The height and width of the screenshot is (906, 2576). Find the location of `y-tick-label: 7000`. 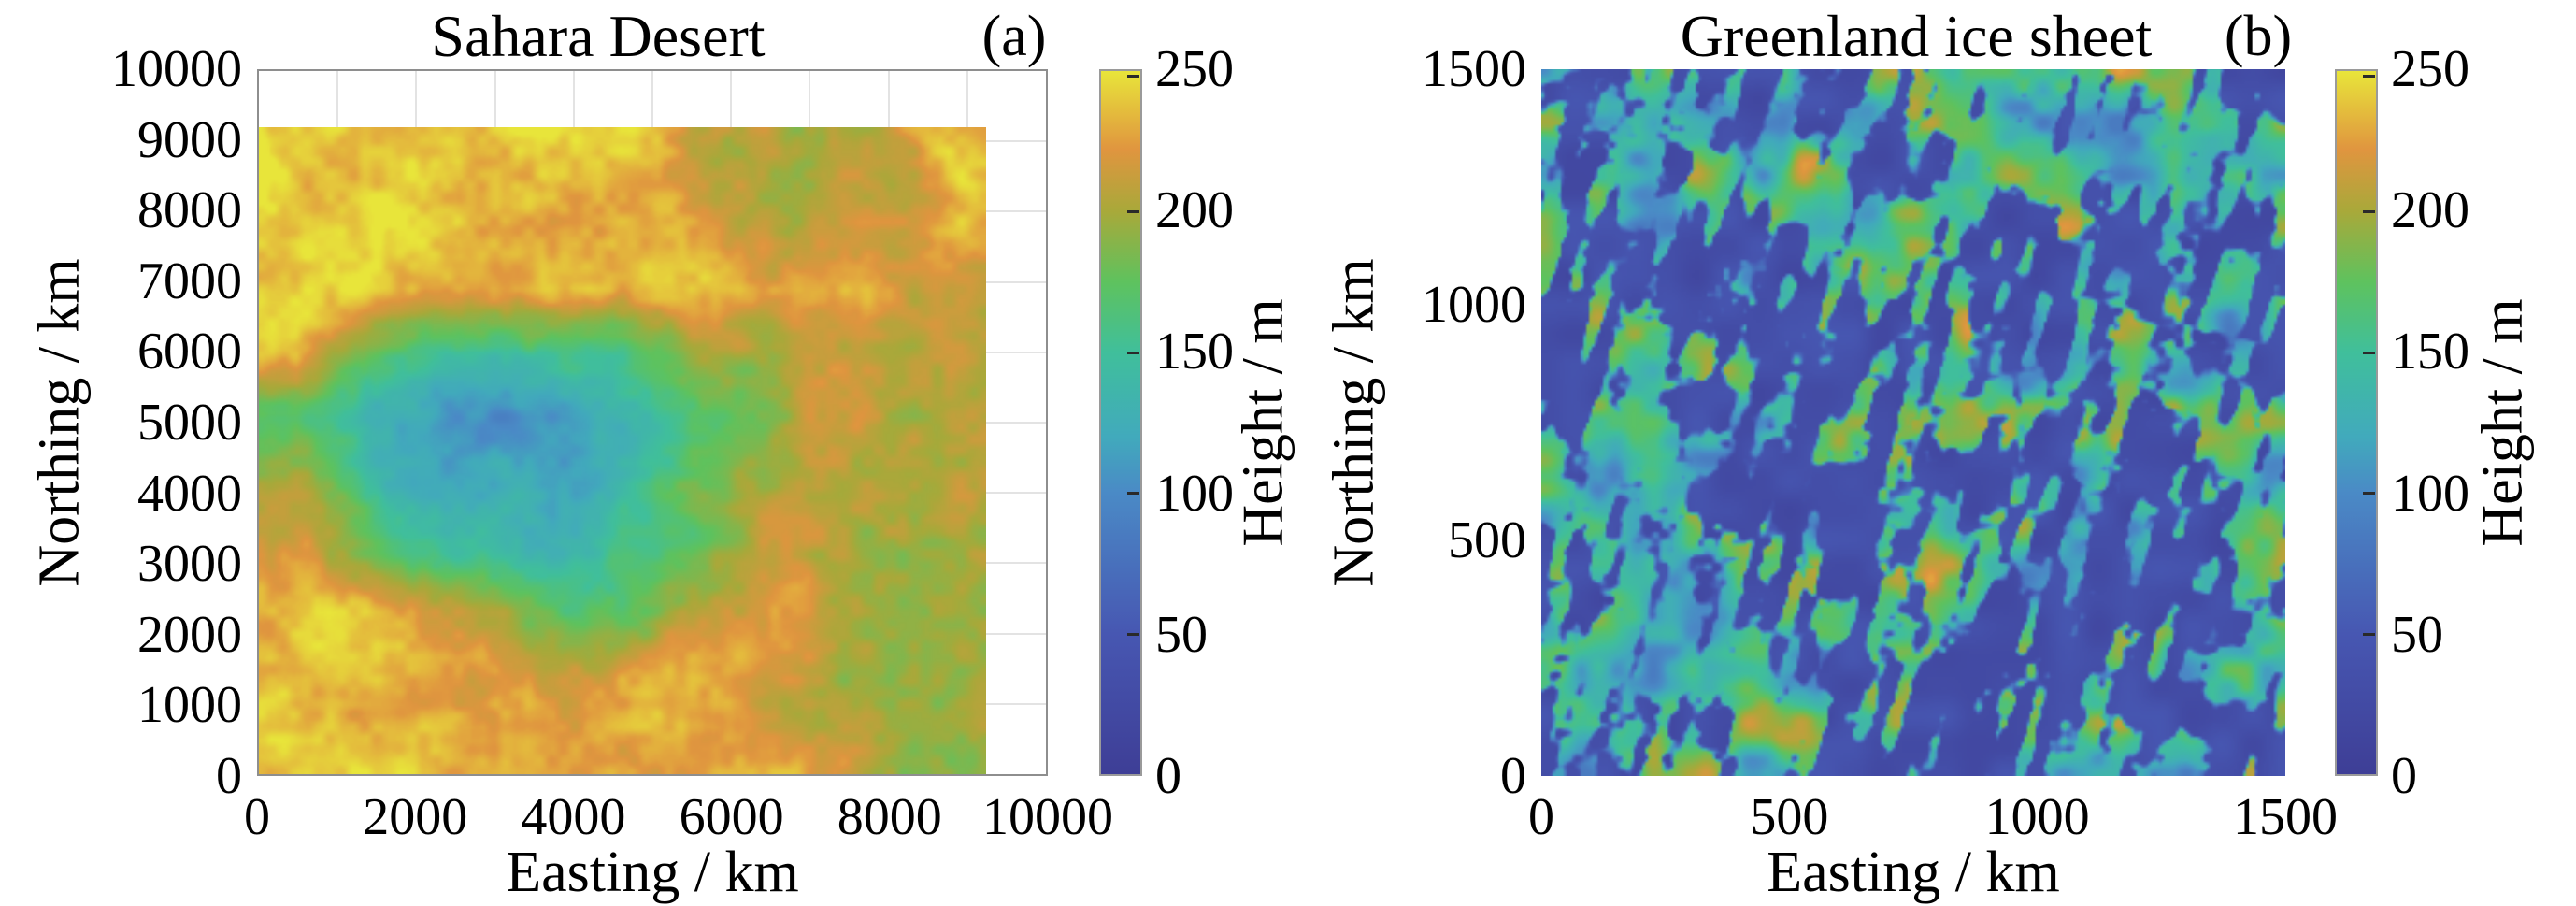

y-tick-label: 7000 is located at coordinates (189, 281).